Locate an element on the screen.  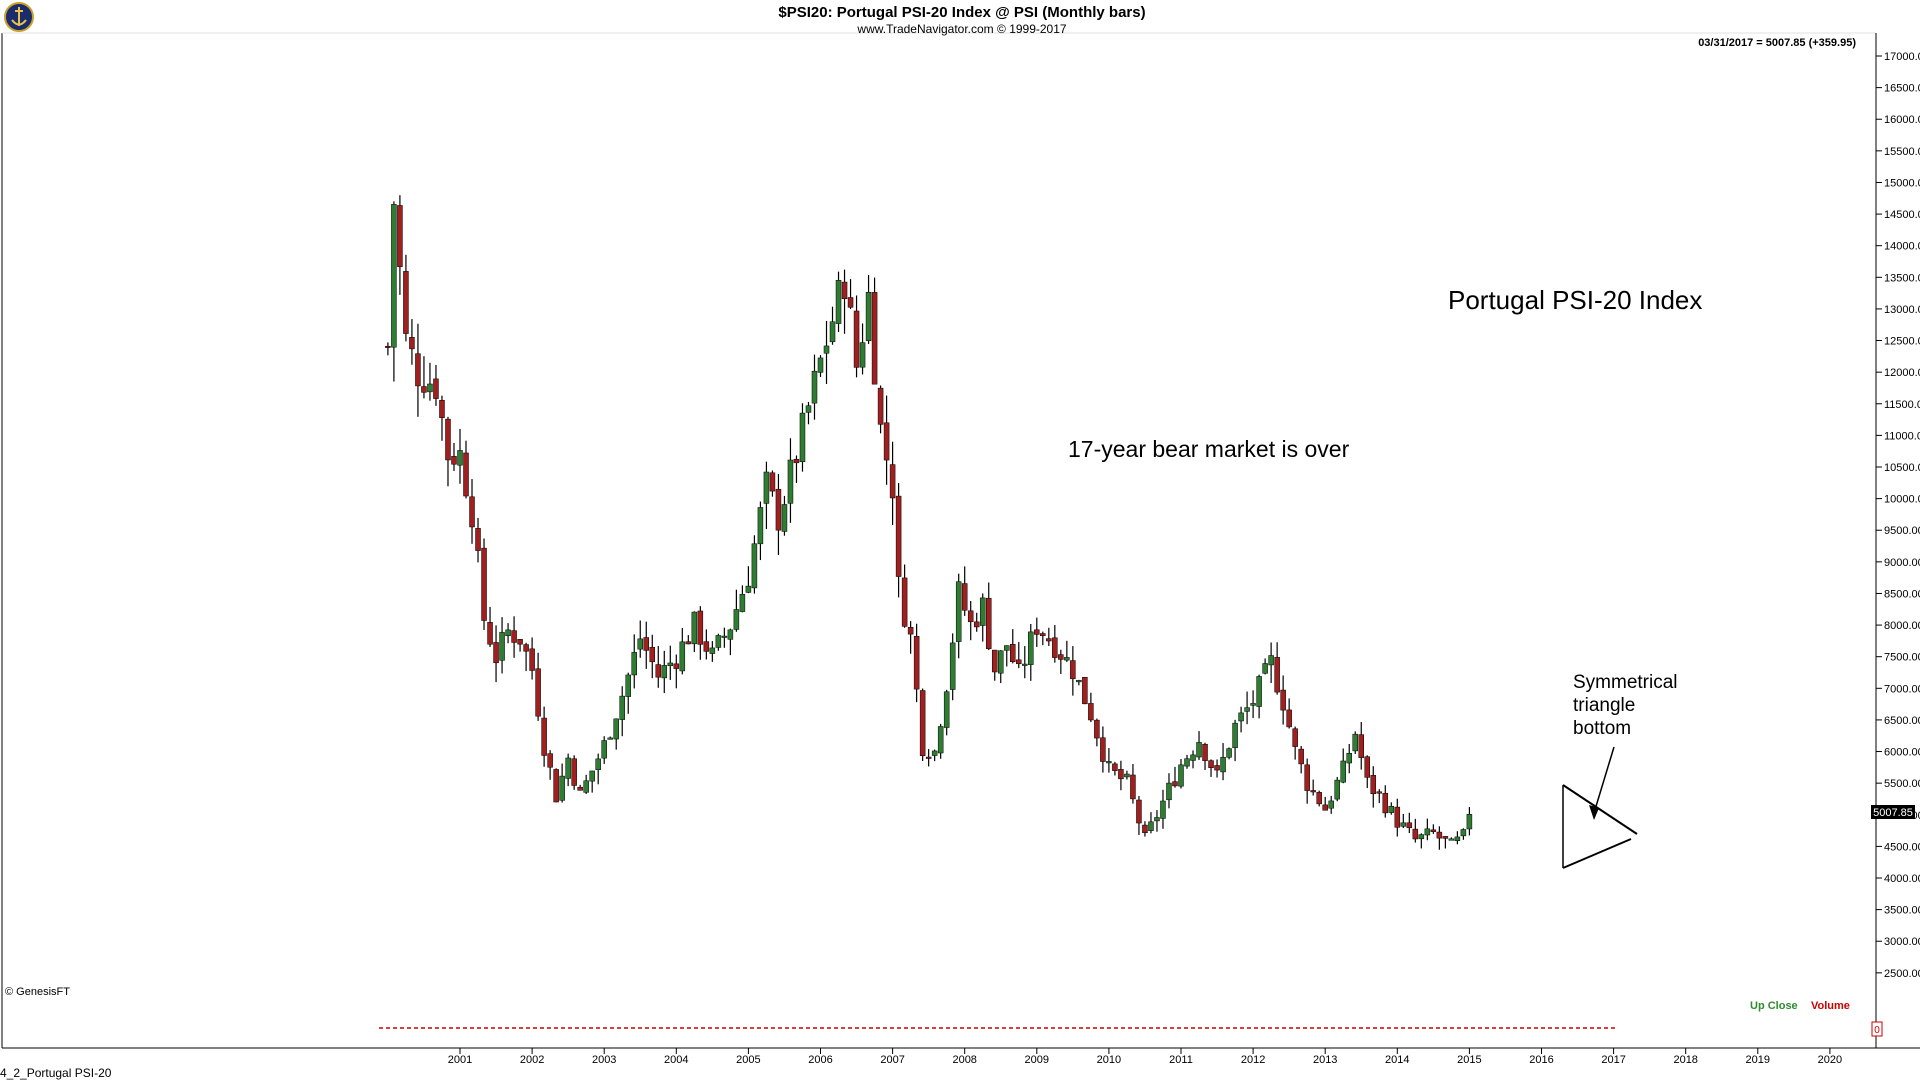
x-tick-label: 2011 is located at coordinates (1181, 1060).